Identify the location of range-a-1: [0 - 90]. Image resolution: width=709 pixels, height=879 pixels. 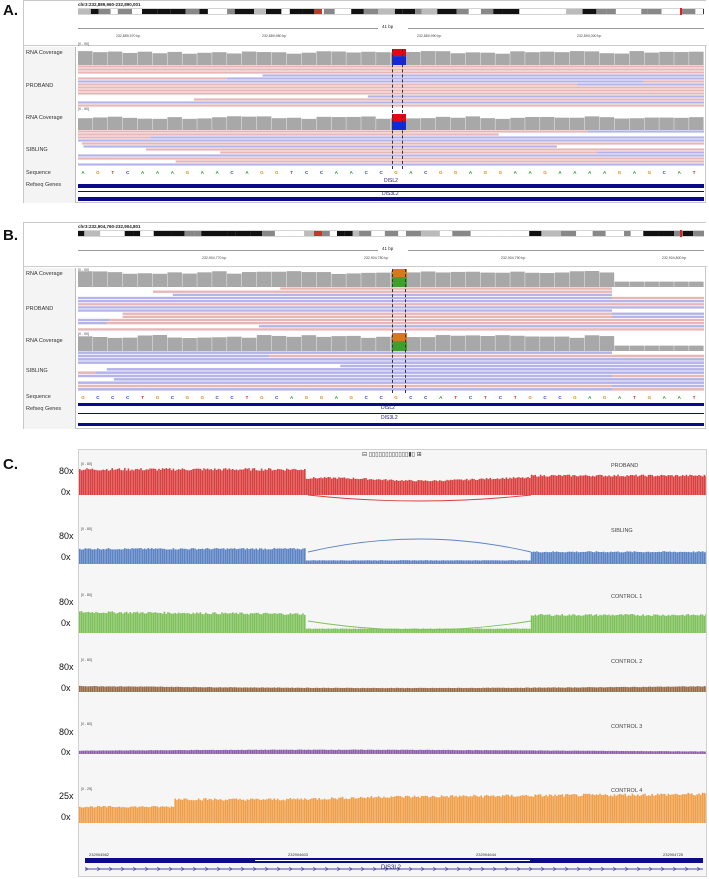
(83, 44).